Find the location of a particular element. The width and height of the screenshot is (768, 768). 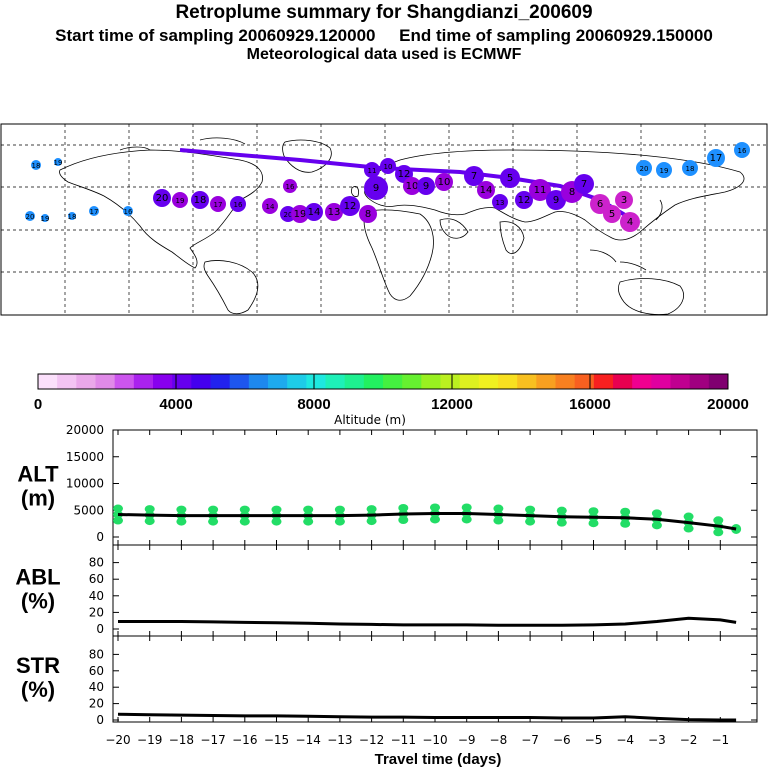

panel-abl: 0 20 40 60 80 ABL(%) is located at coordinates (386, 590).